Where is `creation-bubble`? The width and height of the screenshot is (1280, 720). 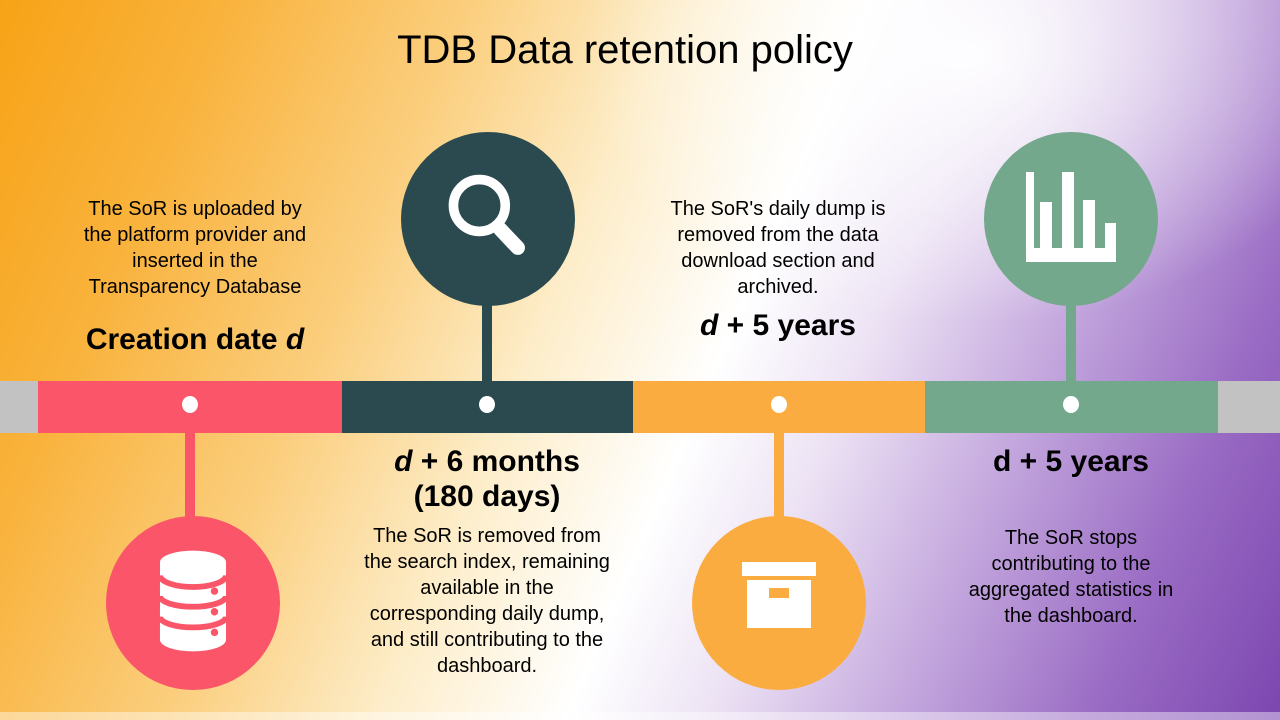
creation-bubble is located at coordinates (193, 603).